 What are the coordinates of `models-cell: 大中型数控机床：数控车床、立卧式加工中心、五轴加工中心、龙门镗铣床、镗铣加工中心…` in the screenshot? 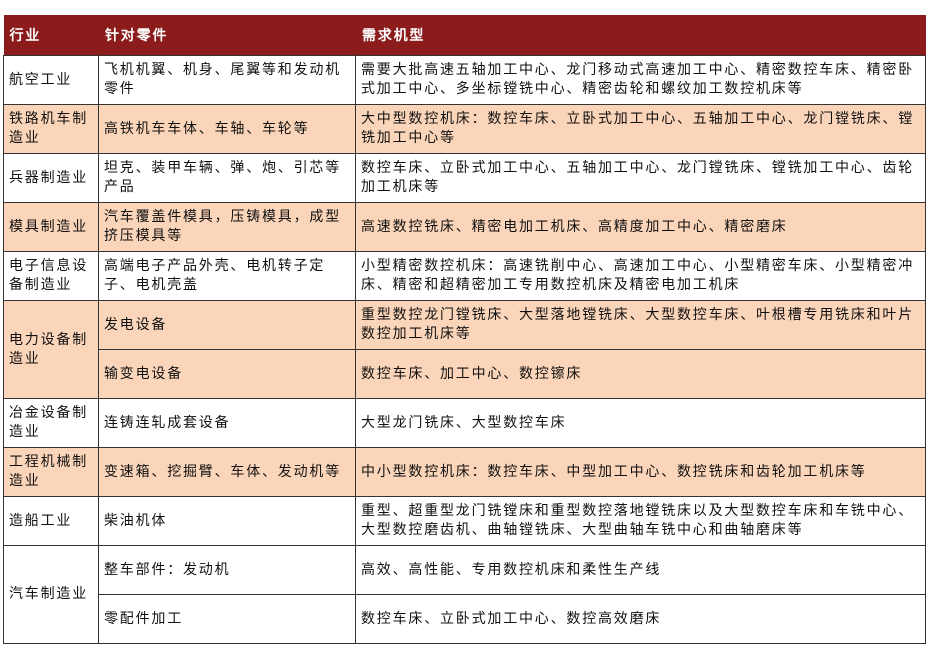 It's located at (640, 129).